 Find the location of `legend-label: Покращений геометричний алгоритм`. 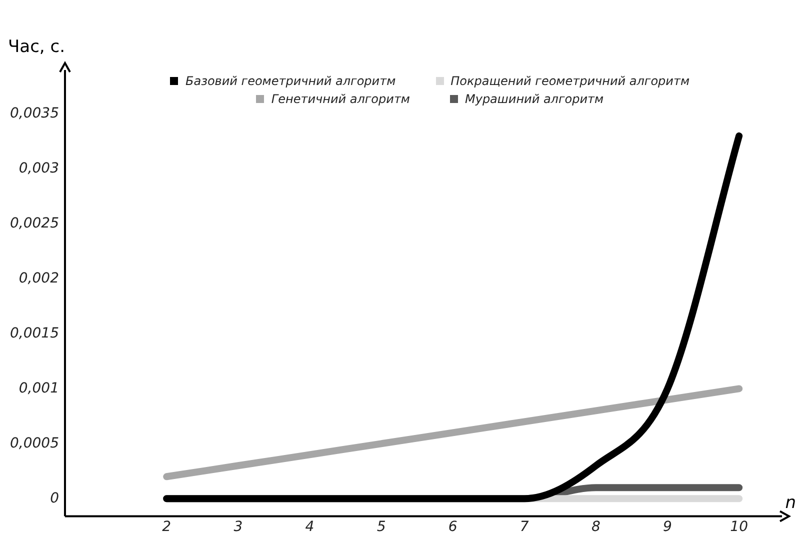

legend-label: Покращений геометричний алгоритм is located at coordinates (570, 81).